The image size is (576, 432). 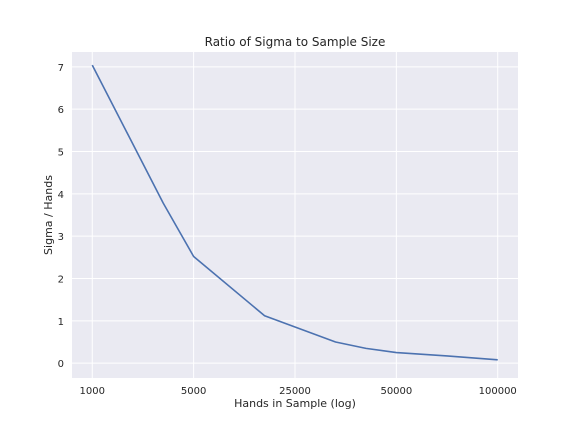 What do you see at coordinates (61, 68) in the screenshot?
I see `y-tick-label: 7` at bounding box center [61, 68].